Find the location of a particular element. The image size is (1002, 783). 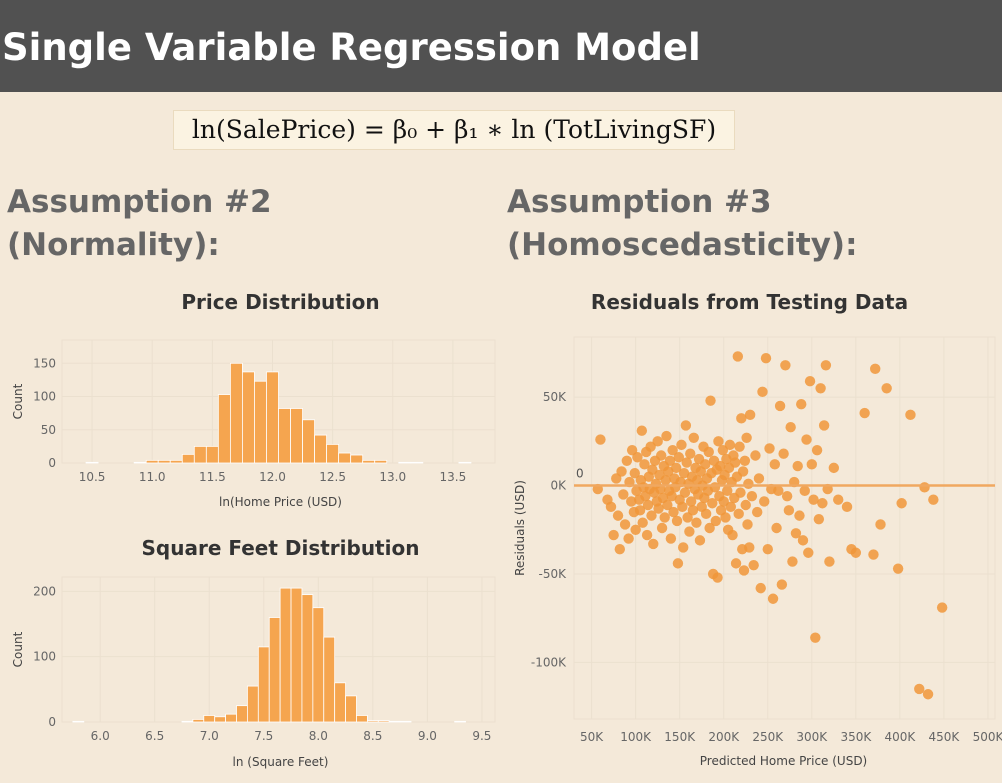

assumption-3-line1: Assumption #3 is located at coordinates (639, 202).